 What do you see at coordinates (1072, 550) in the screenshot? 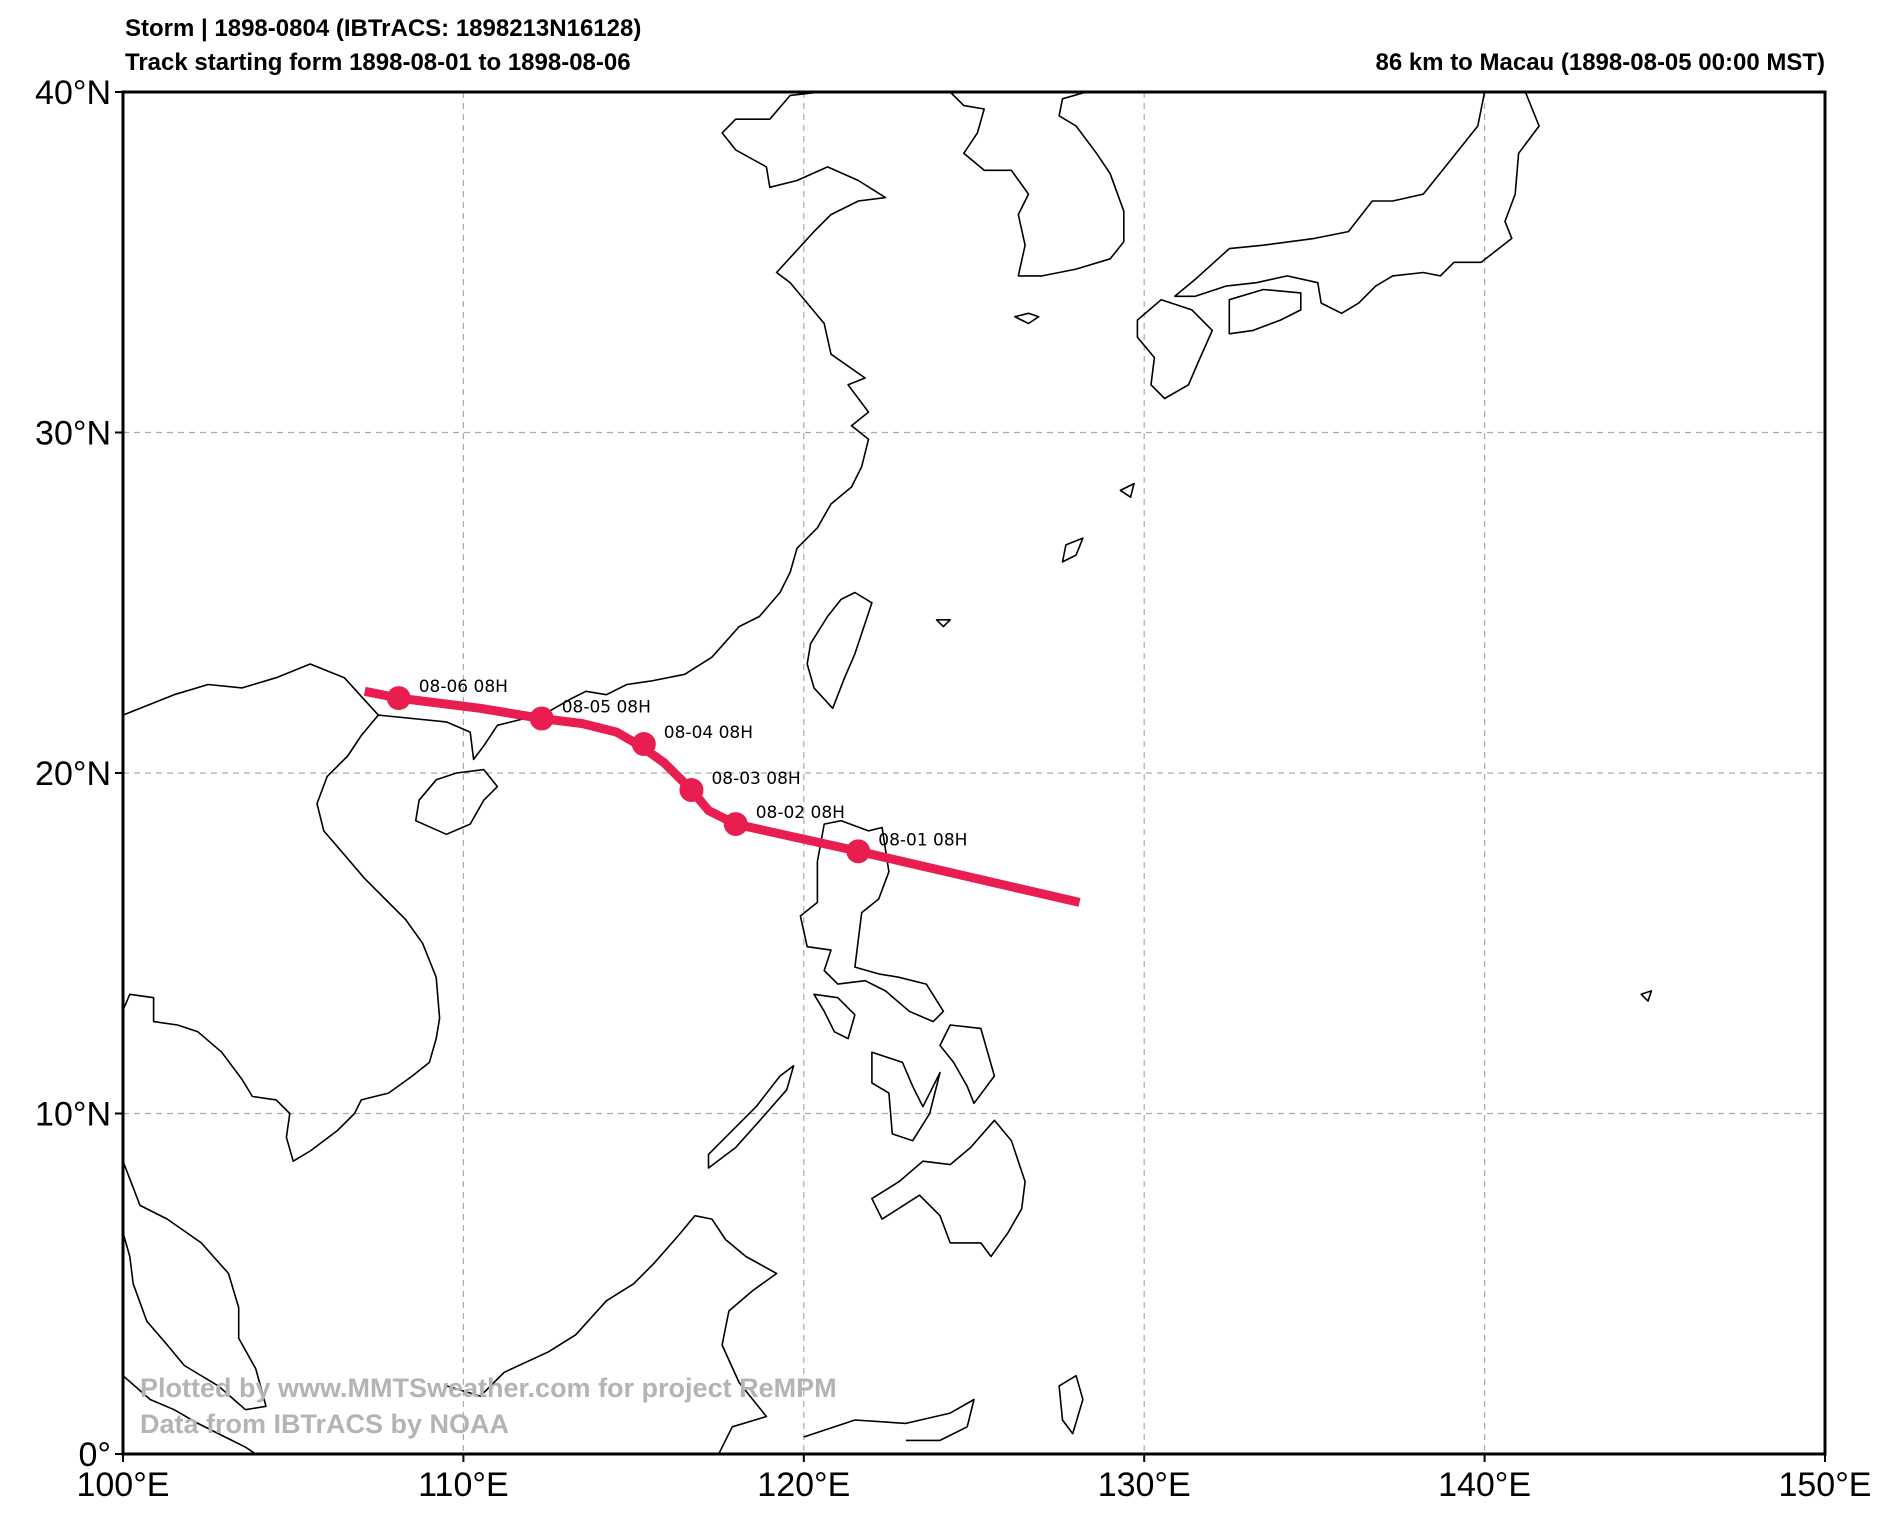
I see `ryukyu-okinawa` at bounding box center [1072, 550].